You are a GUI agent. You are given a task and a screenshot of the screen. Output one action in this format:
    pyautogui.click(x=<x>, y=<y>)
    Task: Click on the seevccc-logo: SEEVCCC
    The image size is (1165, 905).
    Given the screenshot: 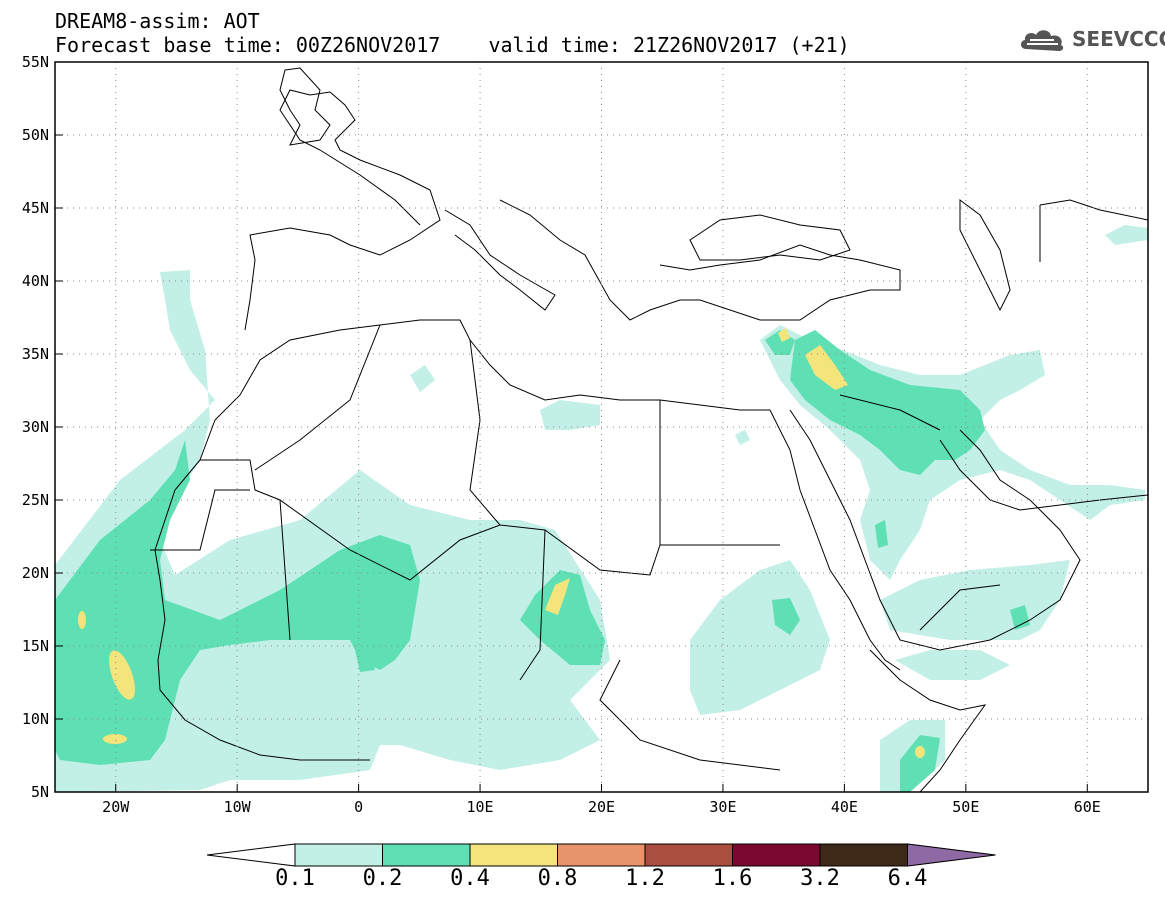 What is the action you would take?
    pyautogui.click(x=1091, y=39)
    